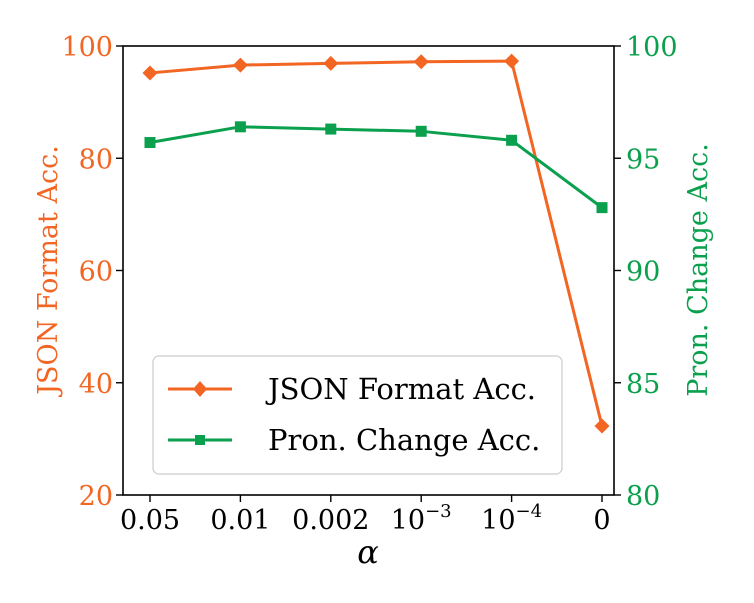  I want to click on legend: JSON Format Acc. Pron. Change Acc., so click(357, 415).